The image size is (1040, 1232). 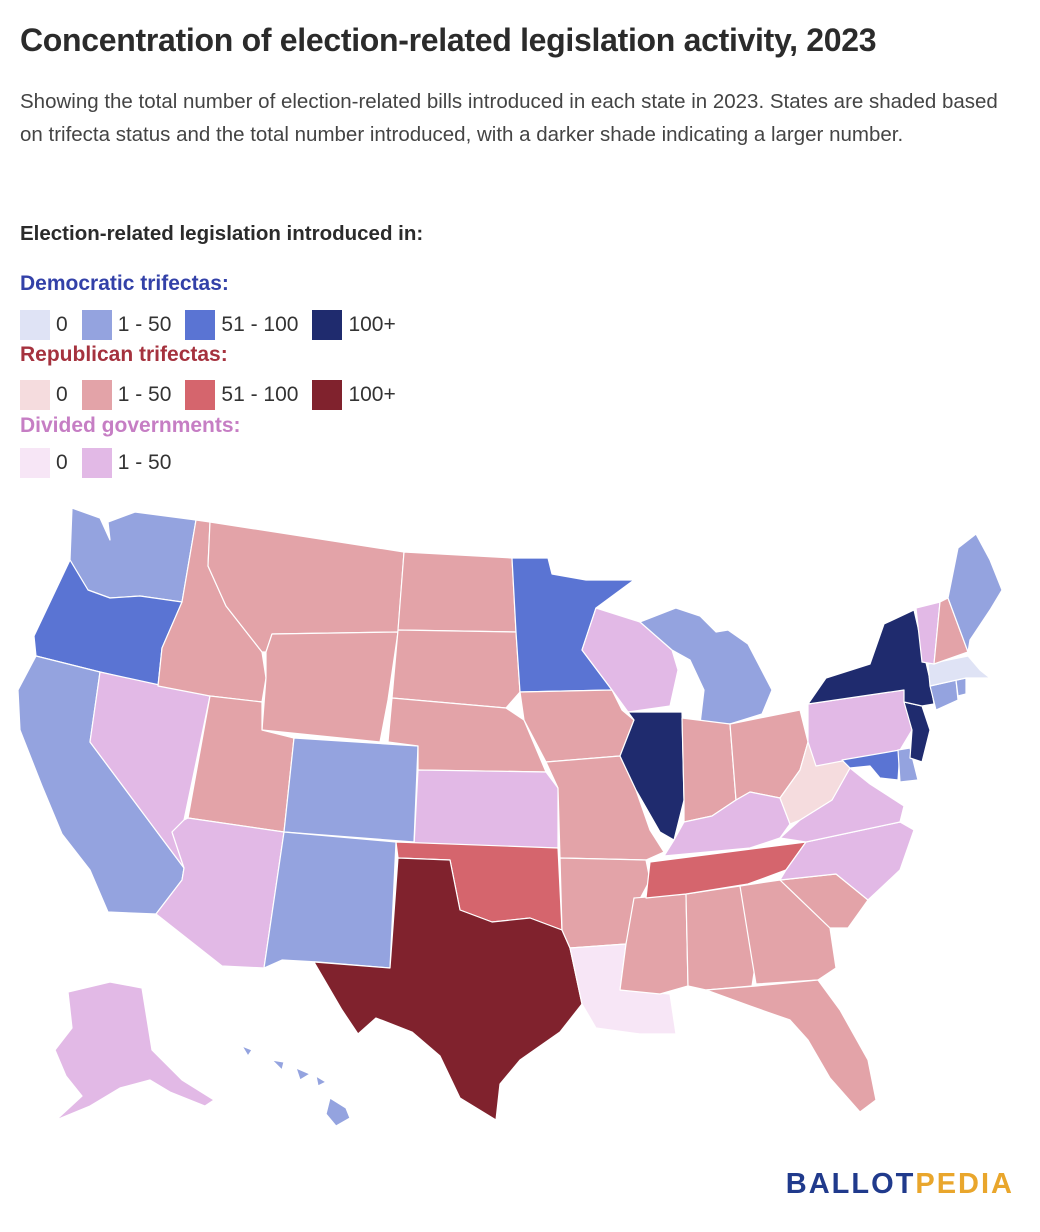 I want to click on legend-democratic-row: 0 1 - 50 51 - 100 100+, so click(x=215, y=325).